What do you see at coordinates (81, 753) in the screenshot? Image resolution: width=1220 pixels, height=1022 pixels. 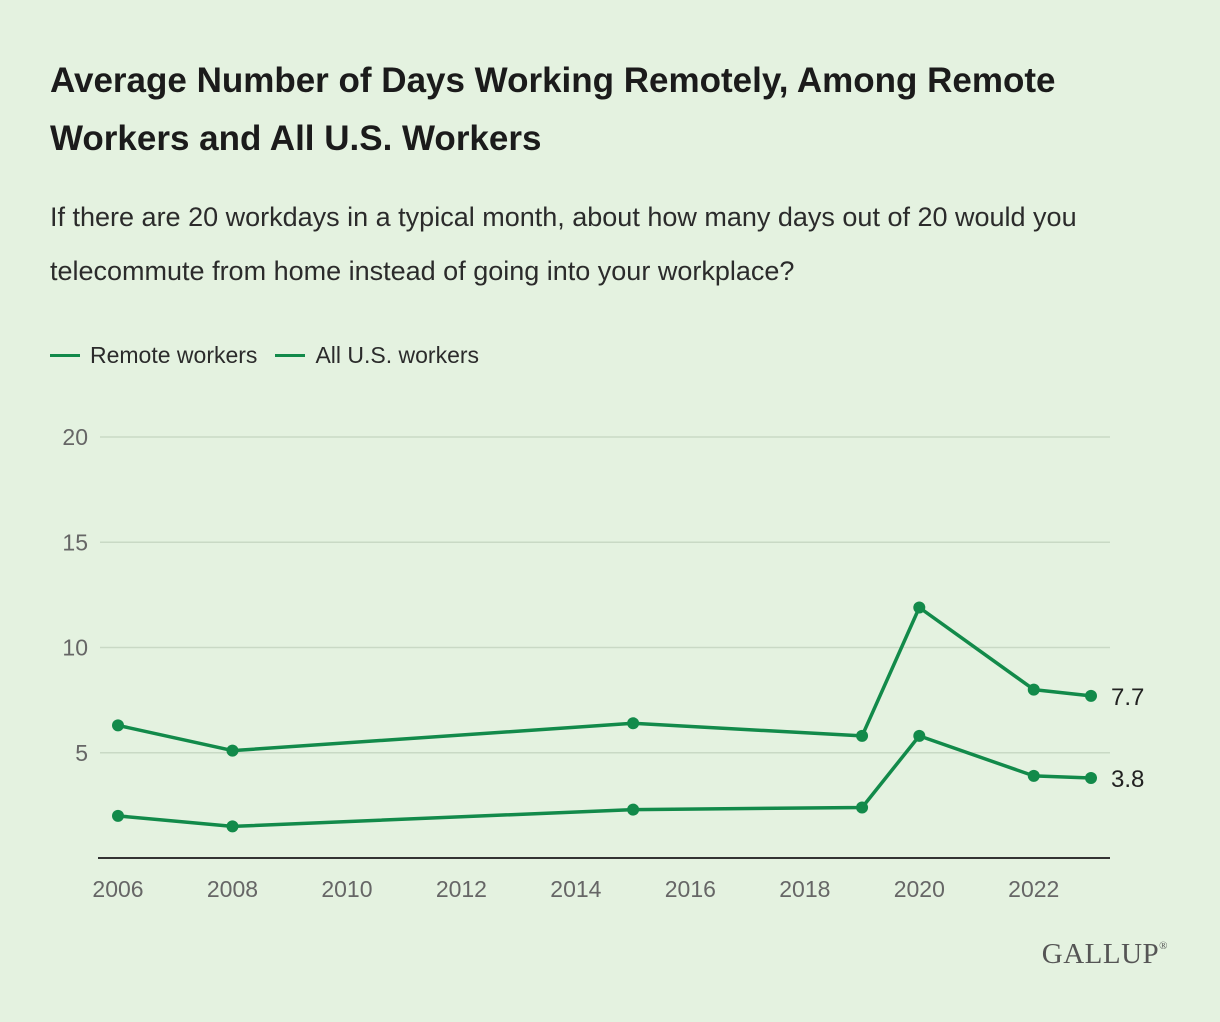 I see `y-tick-label: 5` at bounding box center [81, 753].